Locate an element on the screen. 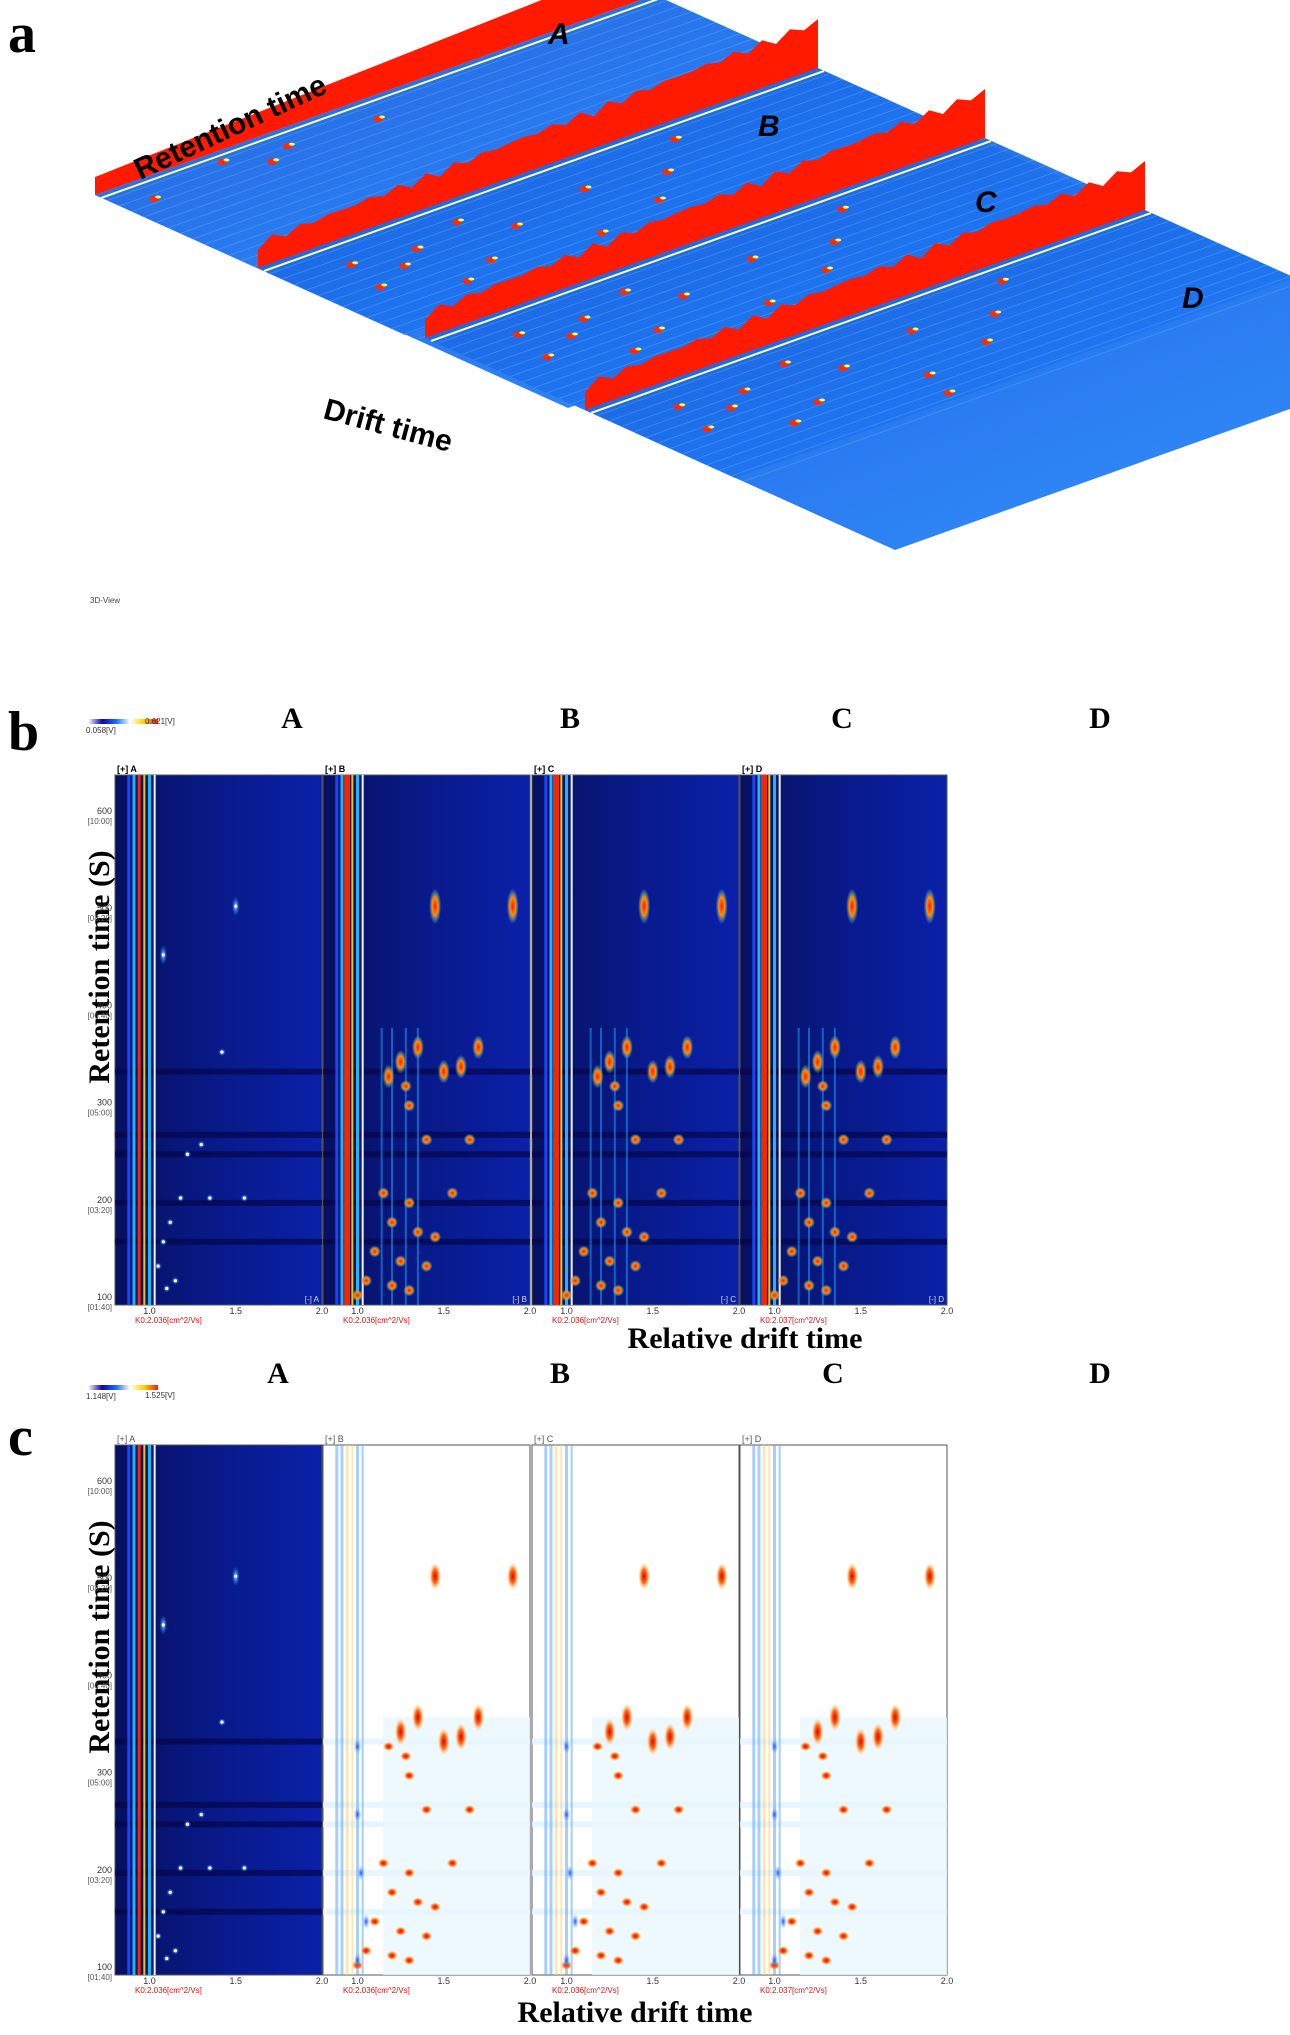 The width and height of the screenshot is (1290, 2035). sample-label-d: D is located at coordinates (1193, 298).